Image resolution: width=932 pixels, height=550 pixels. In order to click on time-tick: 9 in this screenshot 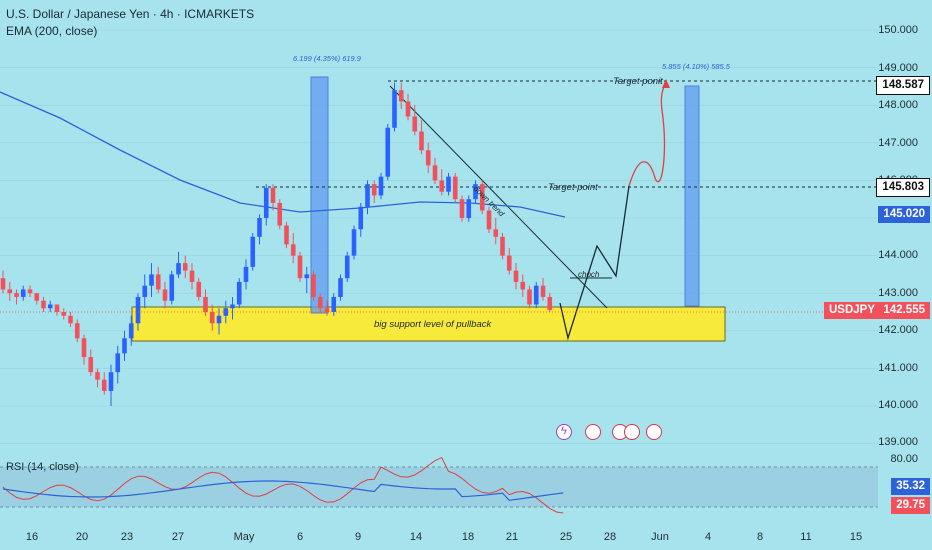, I will do `click(358, 537)`.